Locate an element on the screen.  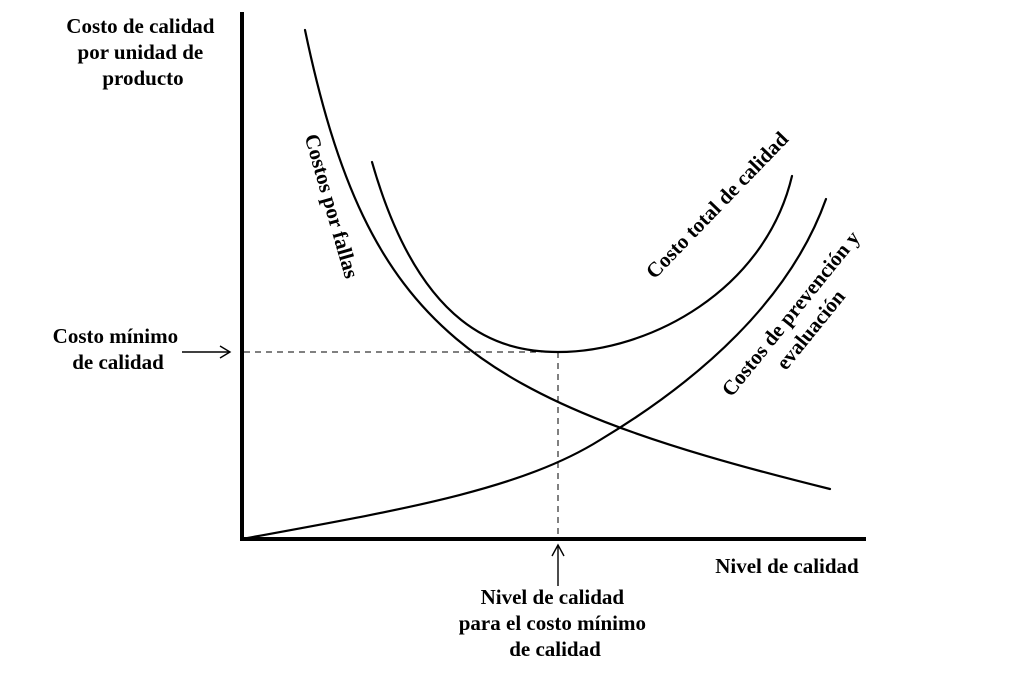
prevention-cost-label: Costos de prevención y is located at coordinates (791, 313).